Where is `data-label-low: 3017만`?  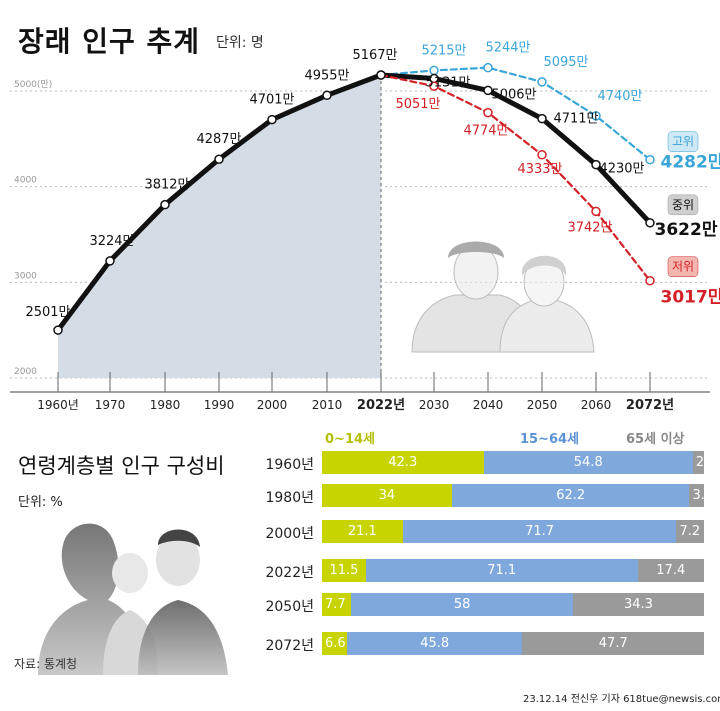 data-label-low: 3017만 is located at coordinates (690, 298).